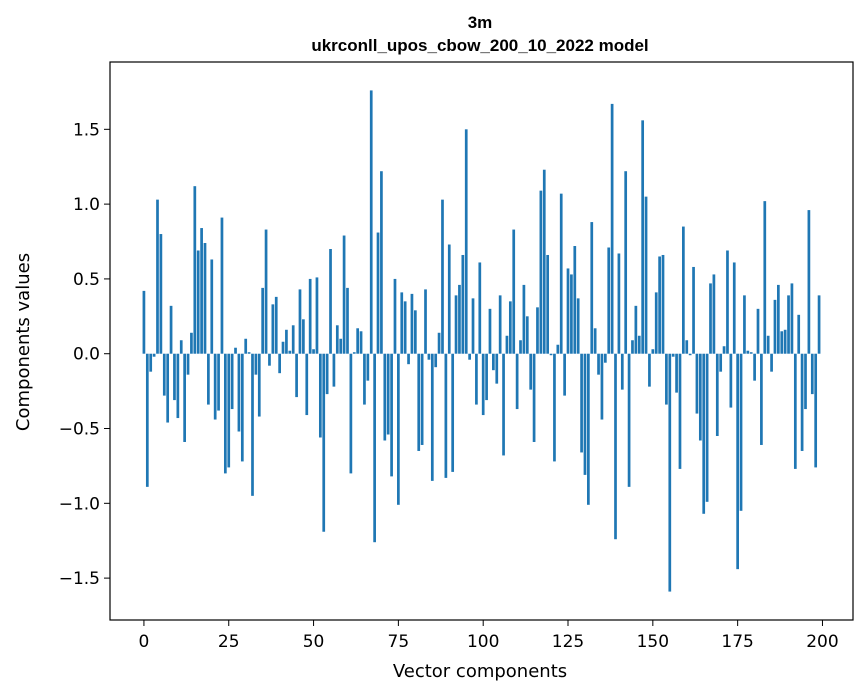 The width and height of the screenshot is (867, 696). I want to click on x-axis: 0 25 50 75 100 125 150 175 200, so click(489, 636).